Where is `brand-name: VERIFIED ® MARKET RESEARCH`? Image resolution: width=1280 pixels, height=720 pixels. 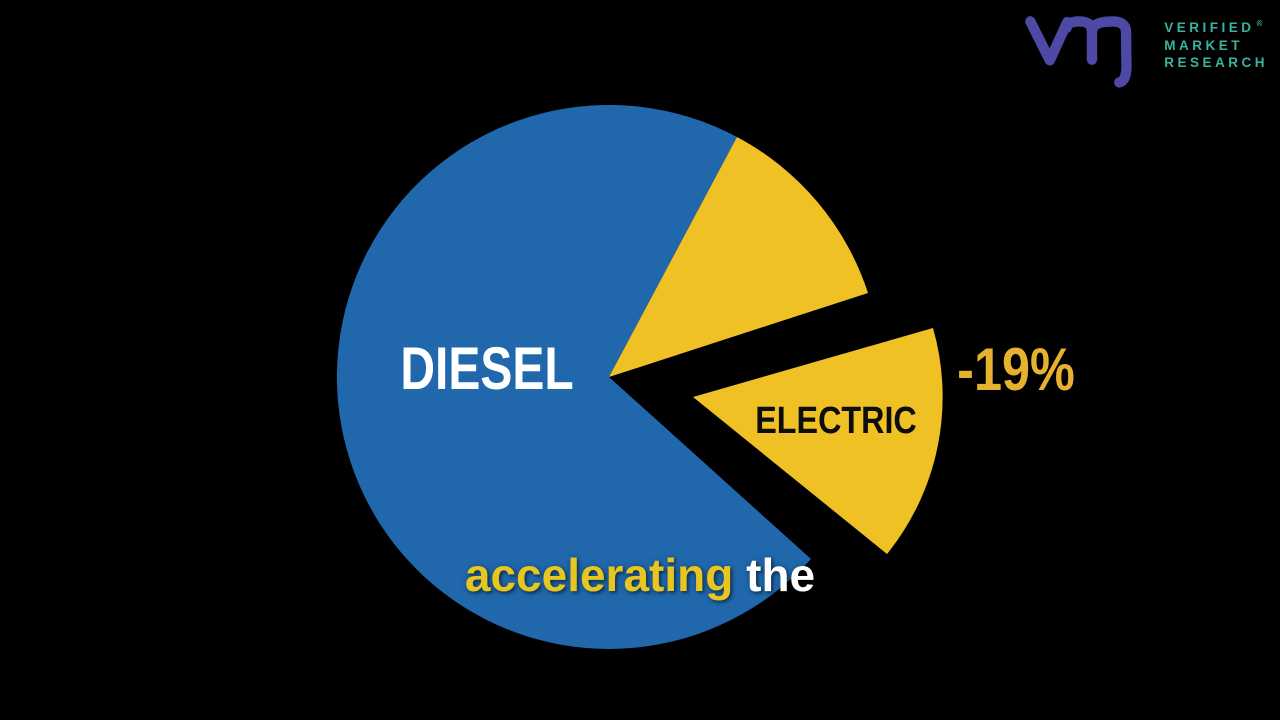 brand-name: VERIFIED ® MARKET RESEARCH is located at coordinates (1216, 43).